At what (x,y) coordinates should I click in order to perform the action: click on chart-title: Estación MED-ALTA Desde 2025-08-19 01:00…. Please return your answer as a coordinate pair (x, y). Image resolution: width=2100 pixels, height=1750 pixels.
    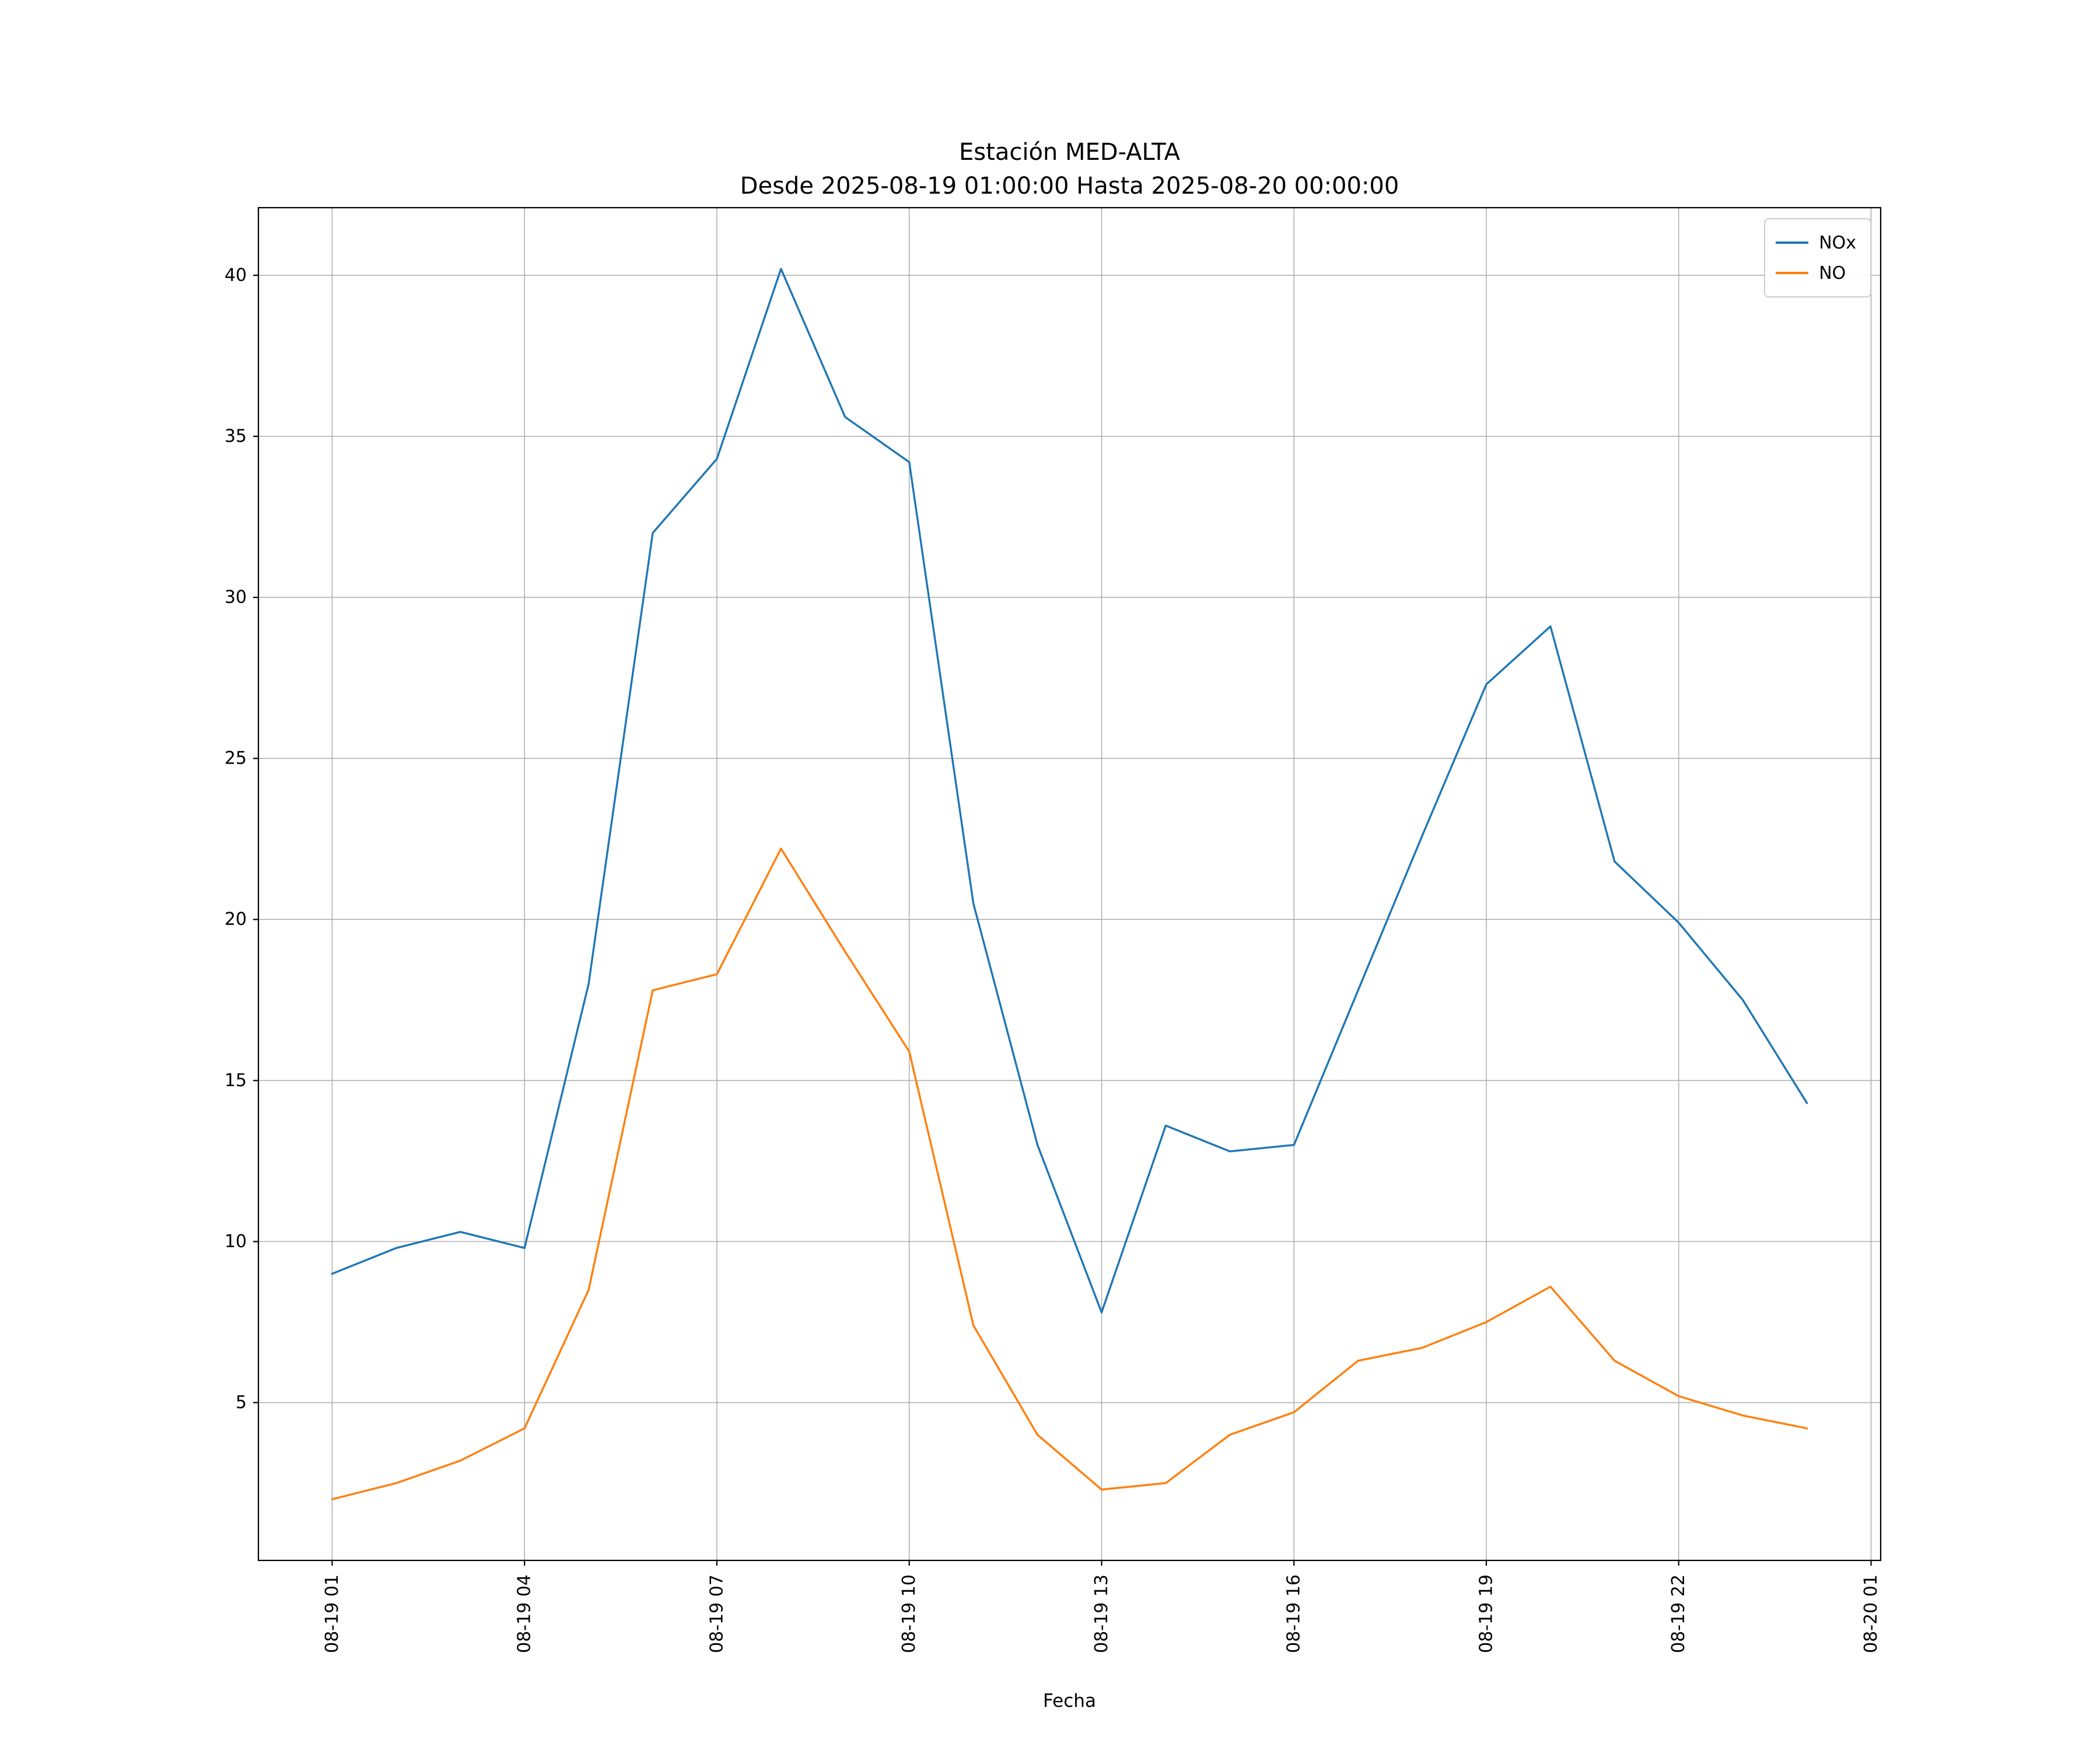
    Looking at the image, I should click on (1069, 169).